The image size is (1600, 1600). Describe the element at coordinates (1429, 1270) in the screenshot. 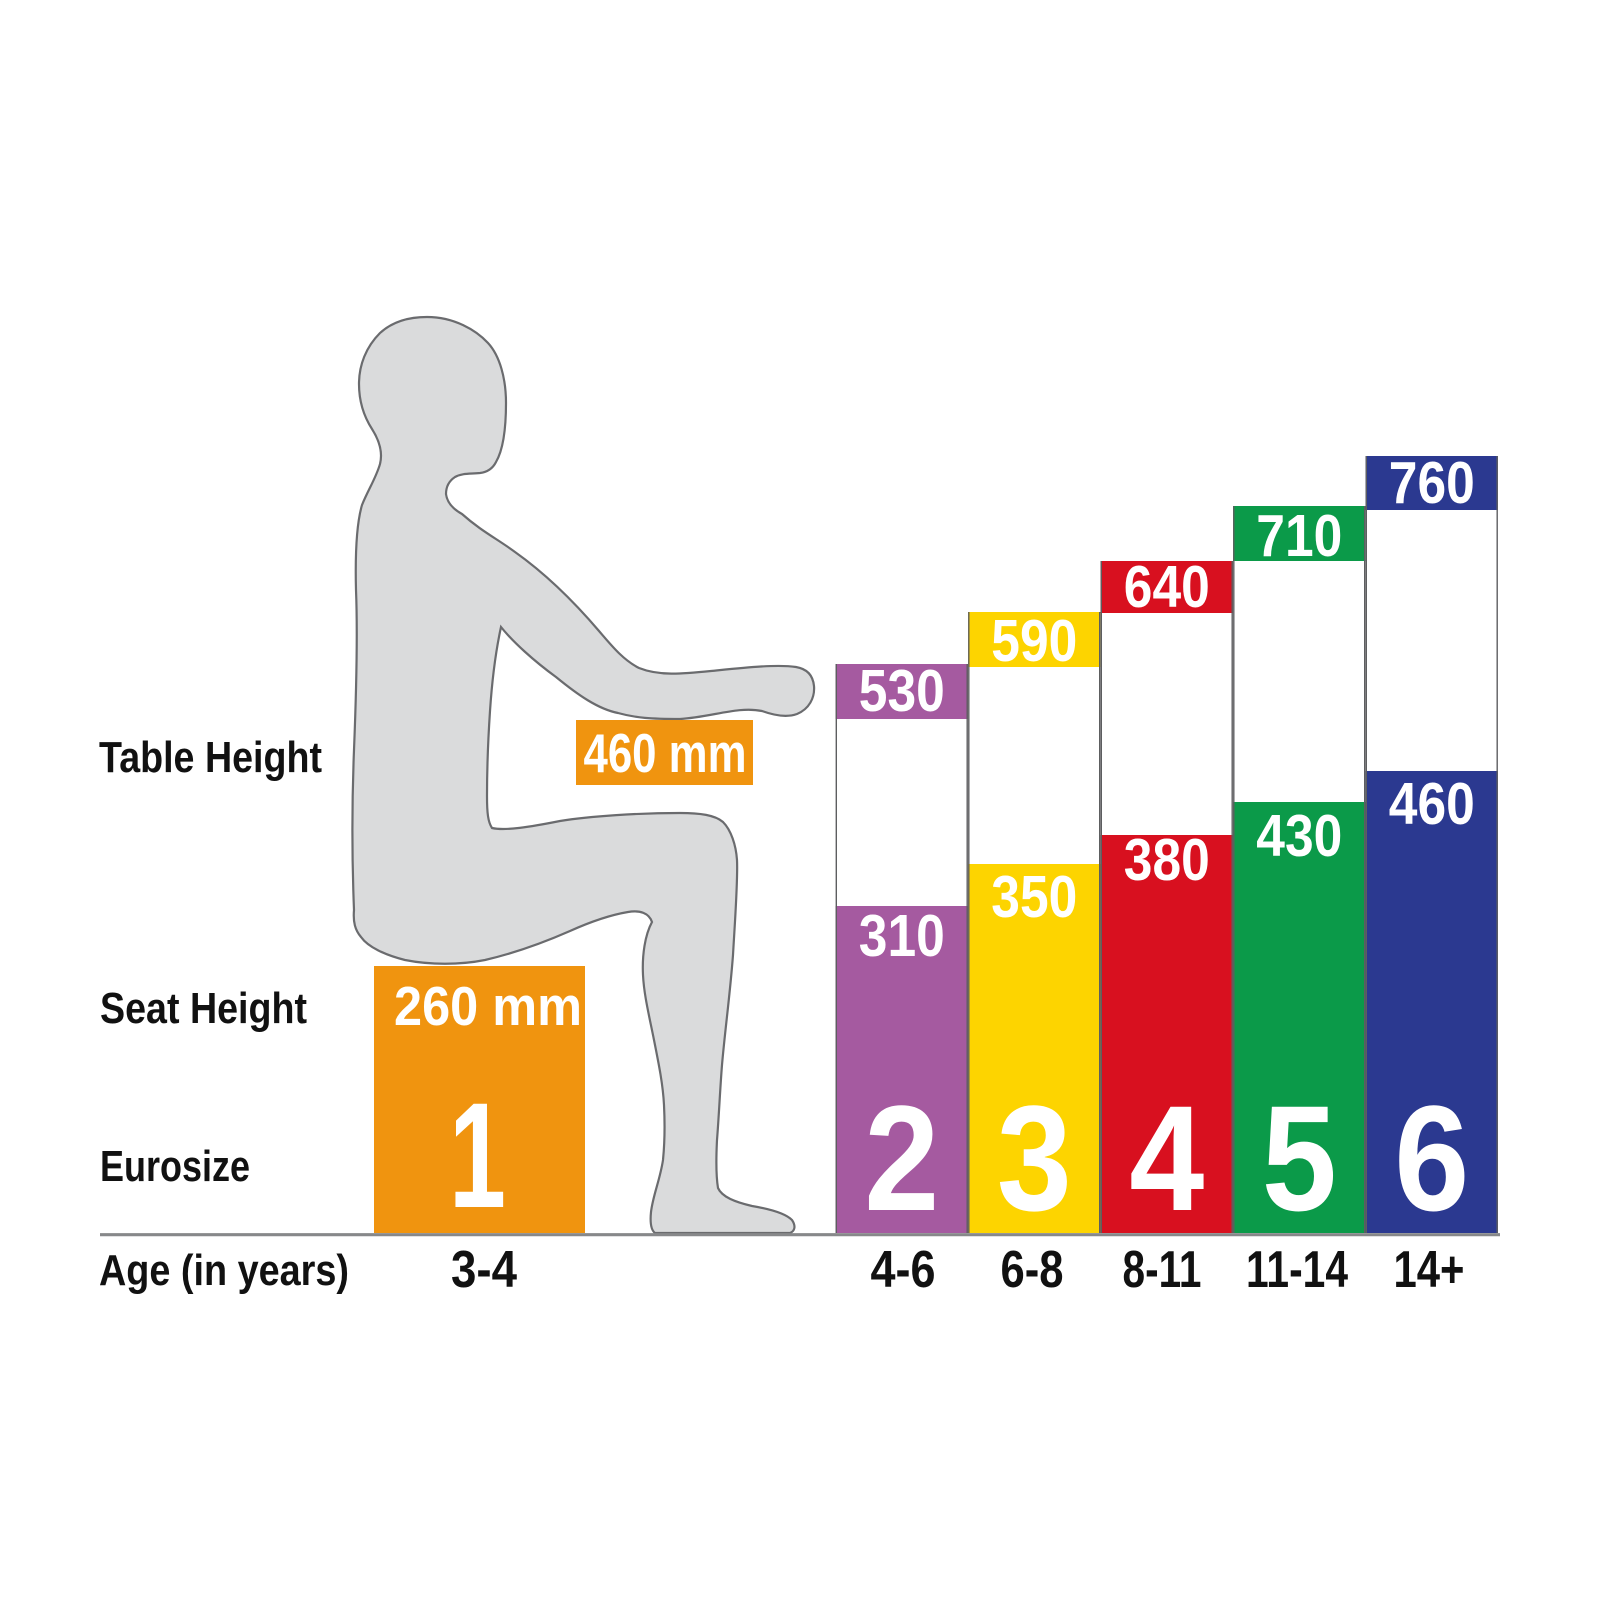

I see `svg-text: 14+` at that location.